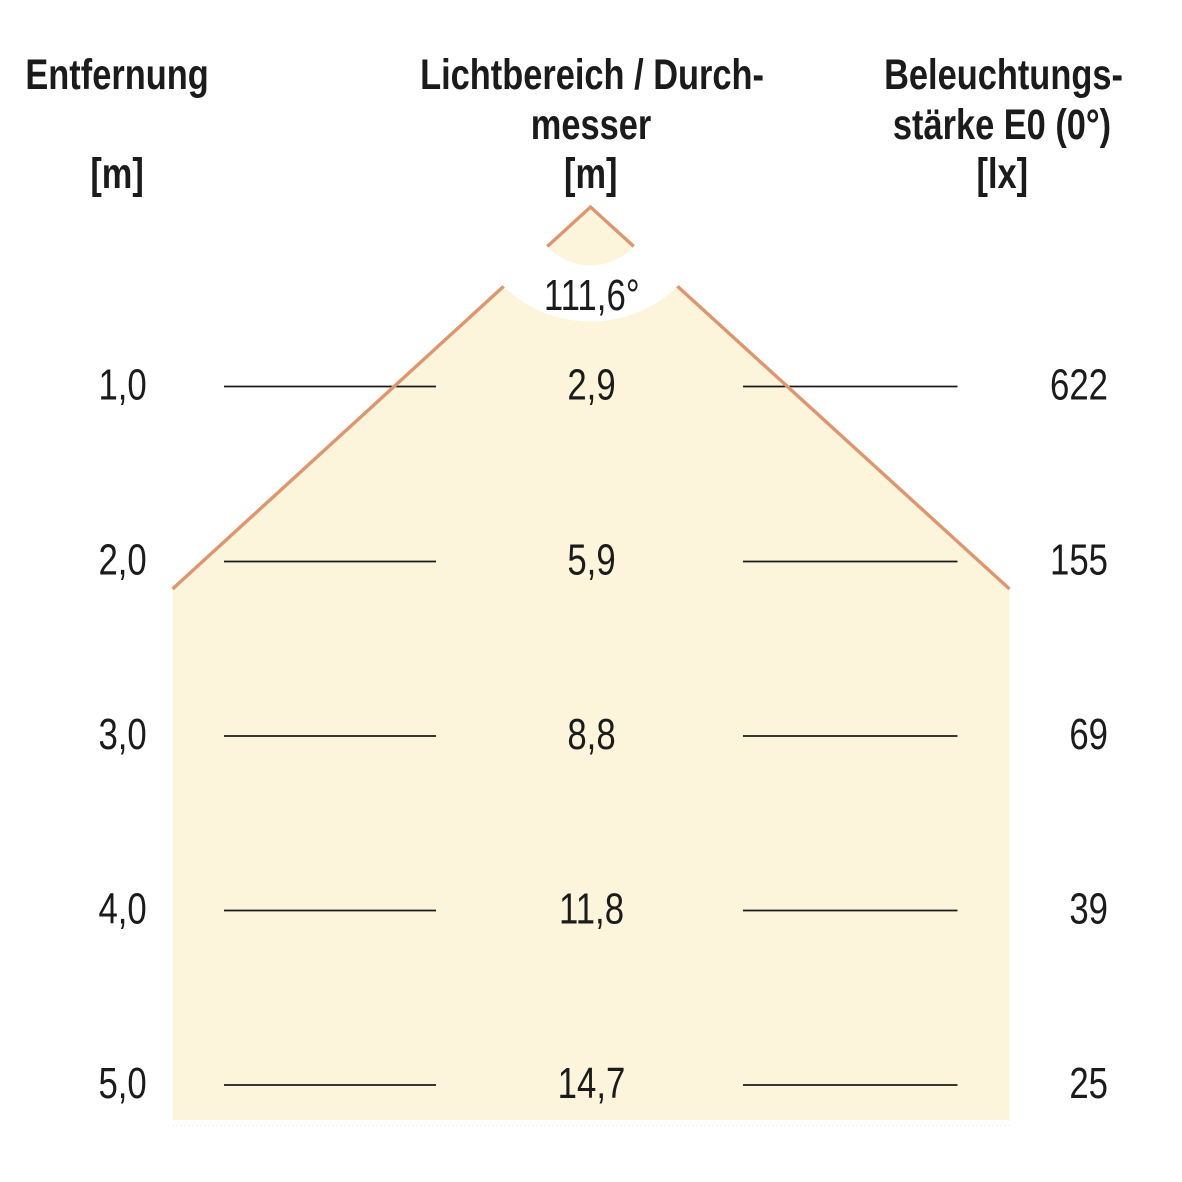 This screenshot has height=1182, width=1182. Describe the element at coordinates (116, 74) in the screenshot. I see `svg-text: Entfernung` at that location.